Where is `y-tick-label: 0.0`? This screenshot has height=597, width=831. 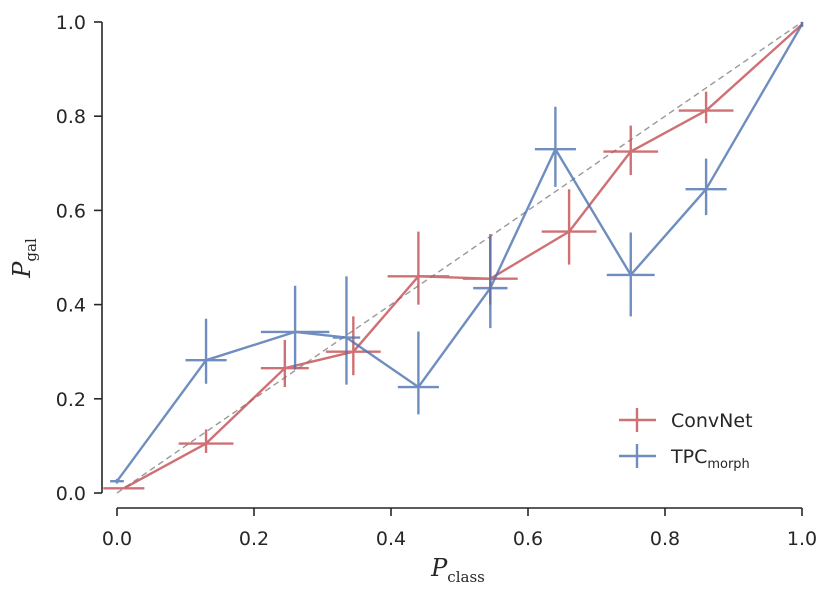 y-tick-label: 0.0 is located at coordinates (71, 494).